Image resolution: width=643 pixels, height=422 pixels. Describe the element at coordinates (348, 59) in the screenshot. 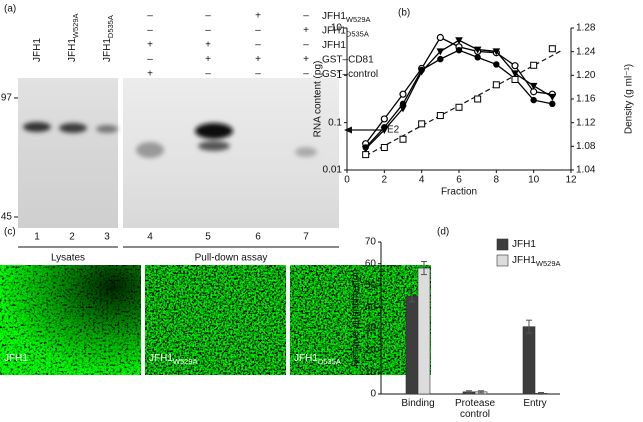

I see `condition-label: GST–CD81` at that location.